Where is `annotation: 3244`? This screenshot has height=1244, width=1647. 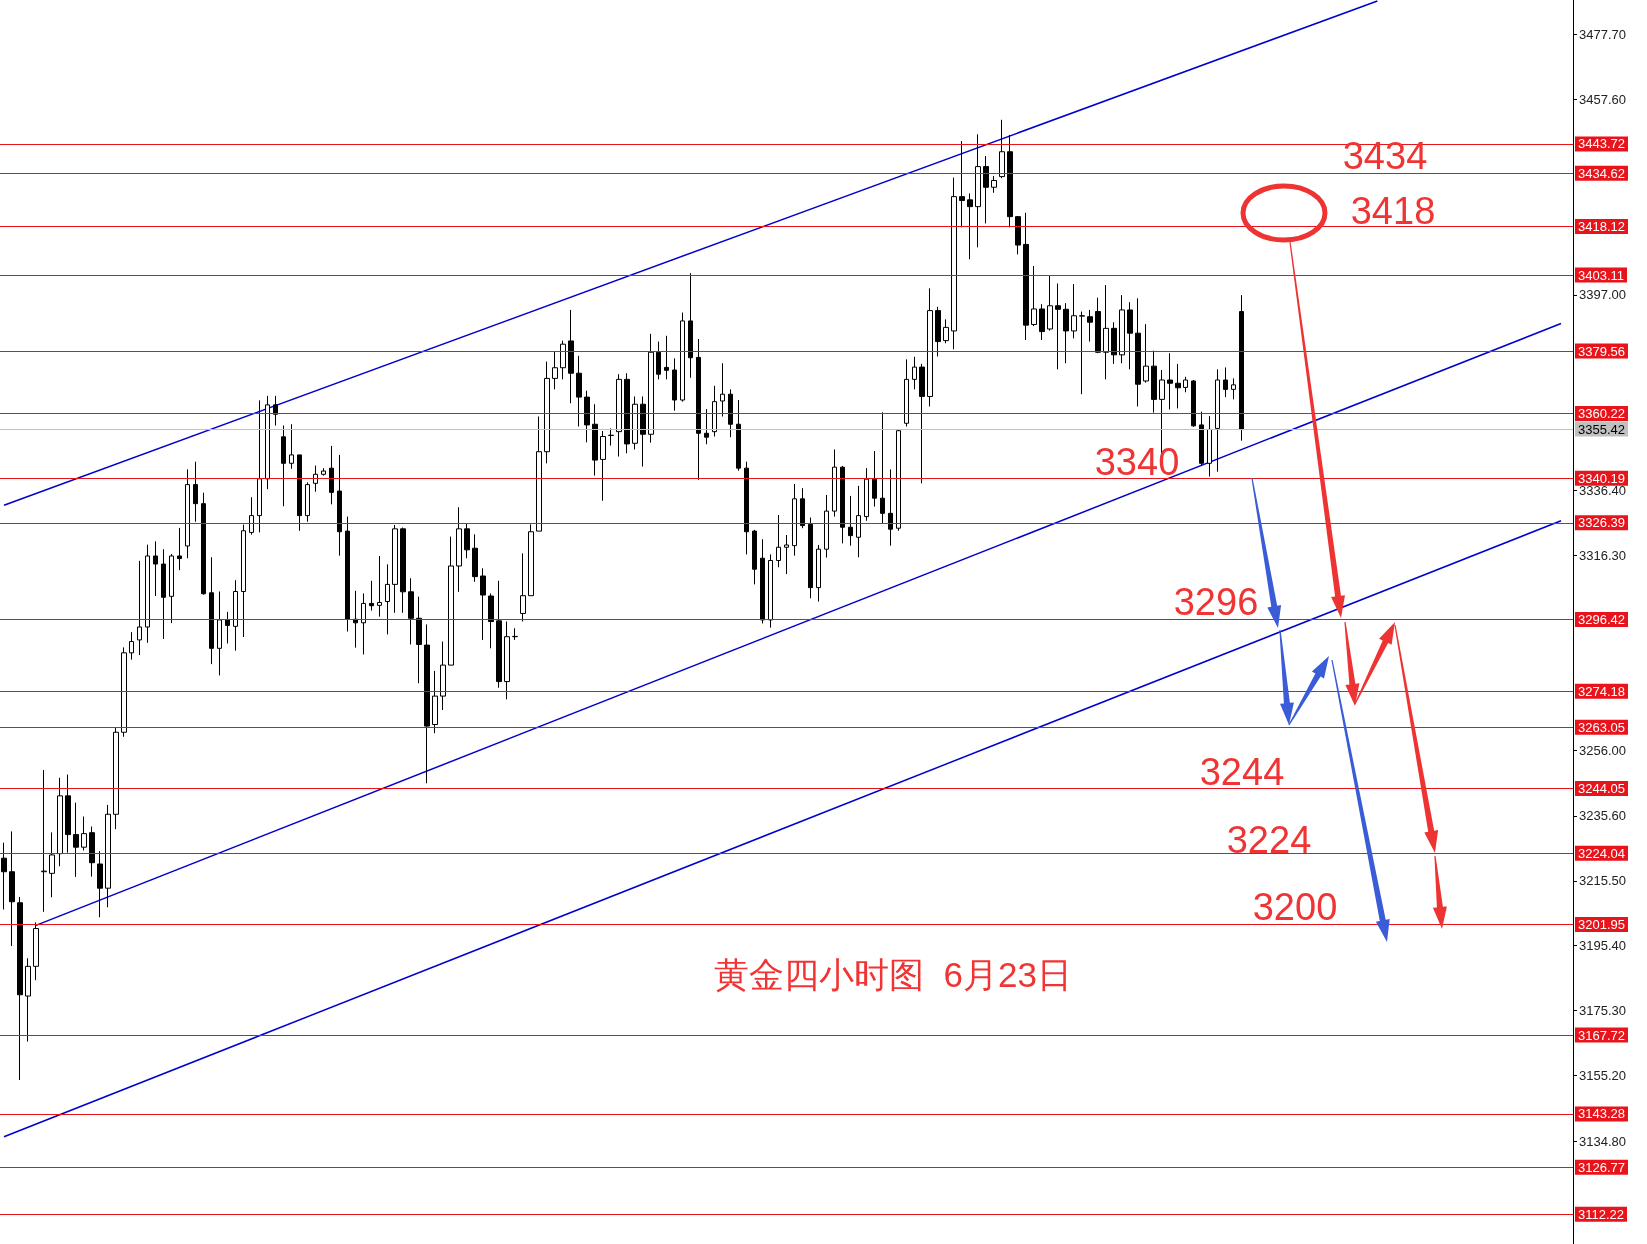
annotation: 3244 is located at coordinates (1242, 772).